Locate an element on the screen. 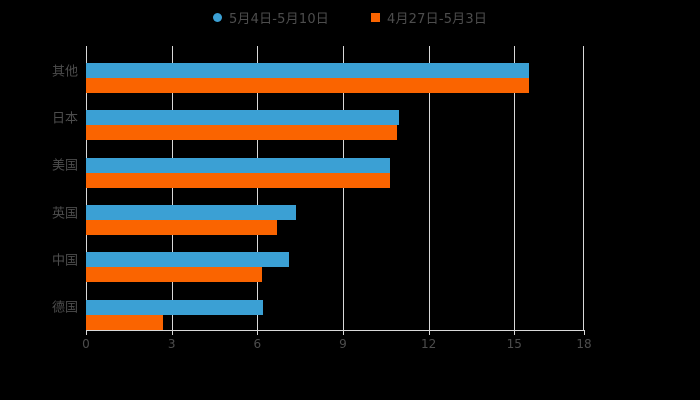 The width and height of the screenshot is (700, 400). y-axis-label-0: 其他 is located at coordinates (64, 72).